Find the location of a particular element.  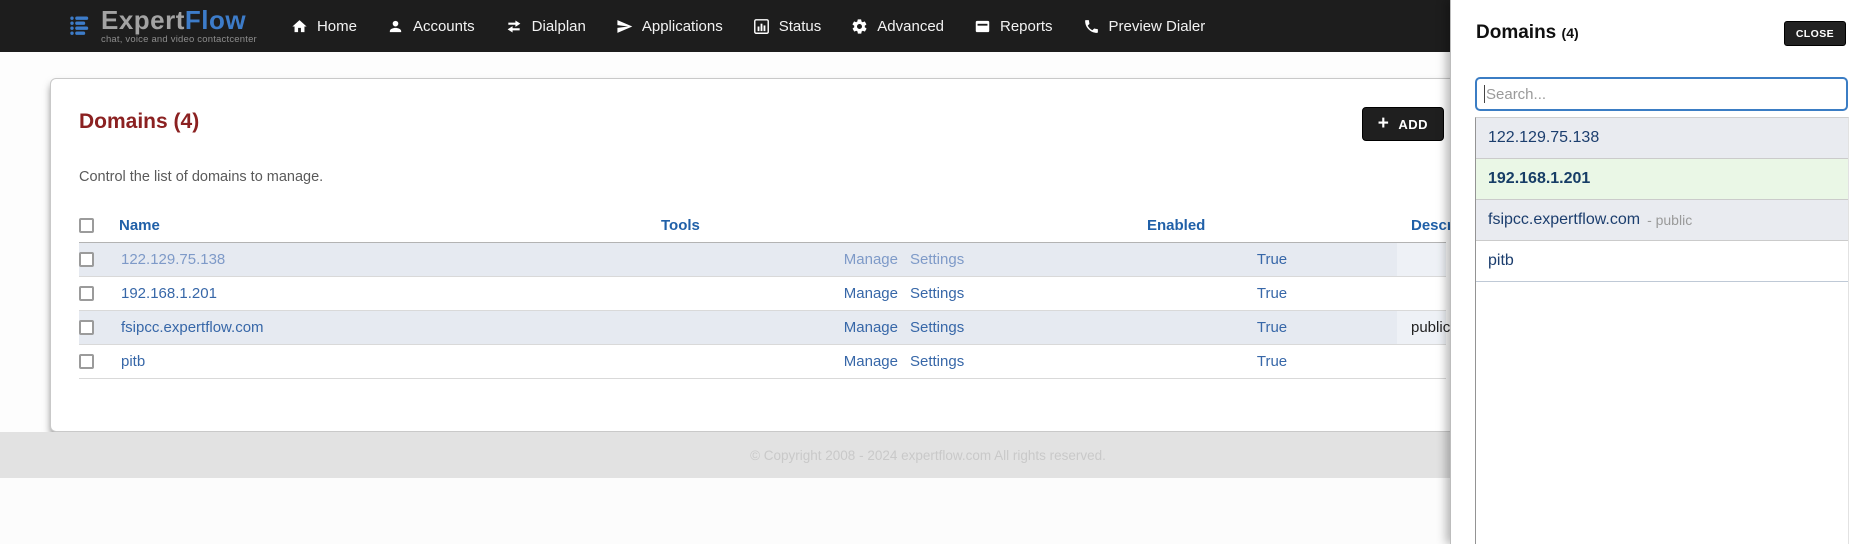

description-value: public is located at coordinates (1423, 327).